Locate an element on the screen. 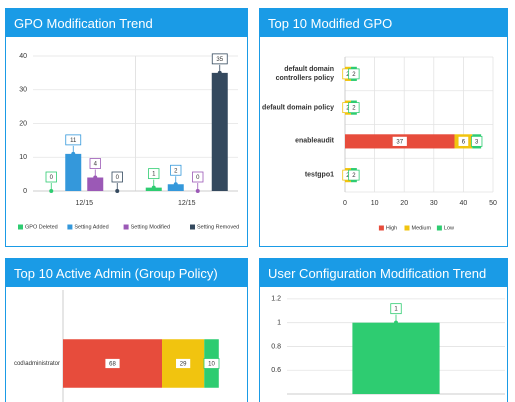  data-label: 10 is located at coordinates (211, 365).